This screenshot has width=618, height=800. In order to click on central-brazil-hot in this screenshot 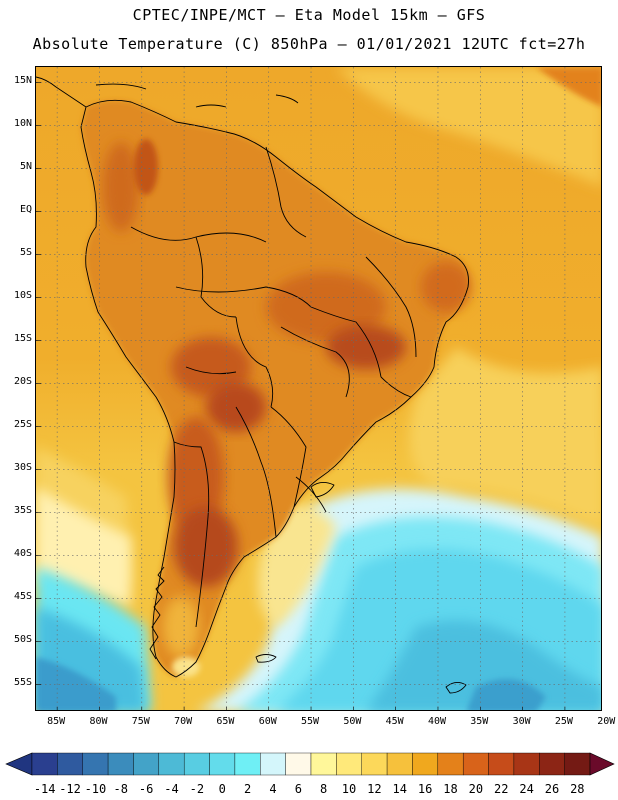, I will do `click(326, 307)`.